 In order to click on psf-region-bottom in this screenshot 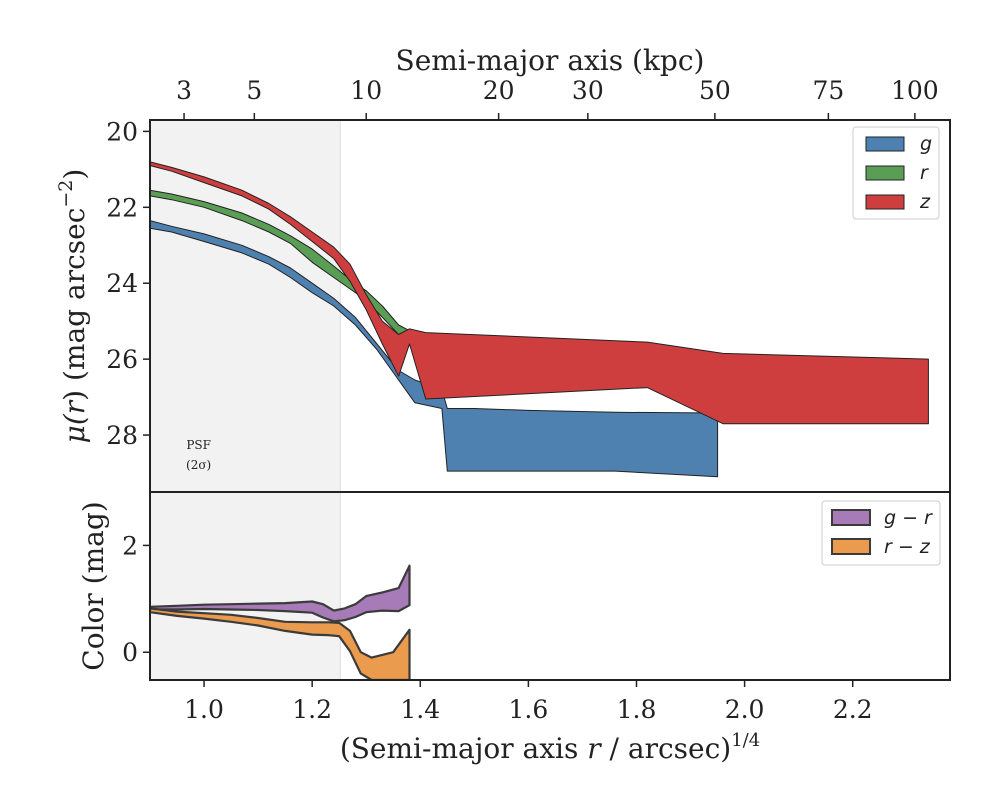, I will do `click(245, 586)`.